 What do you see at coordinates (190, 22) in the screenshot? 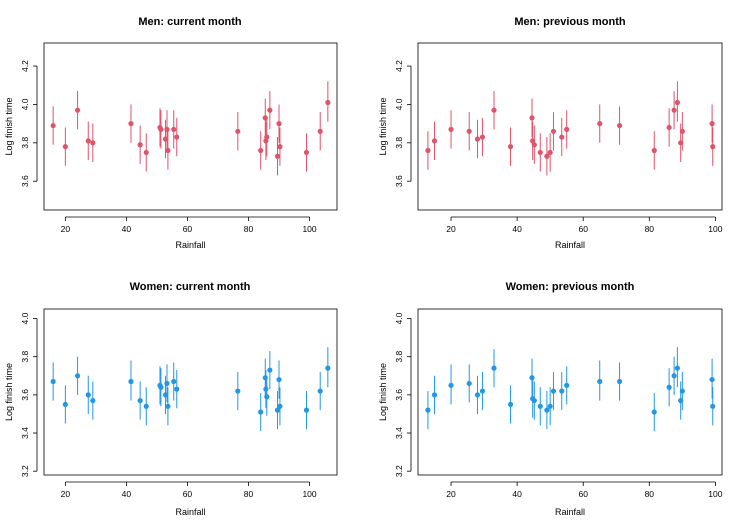
I see `chart-title: Men: current month` at bounding box center [190, 22].